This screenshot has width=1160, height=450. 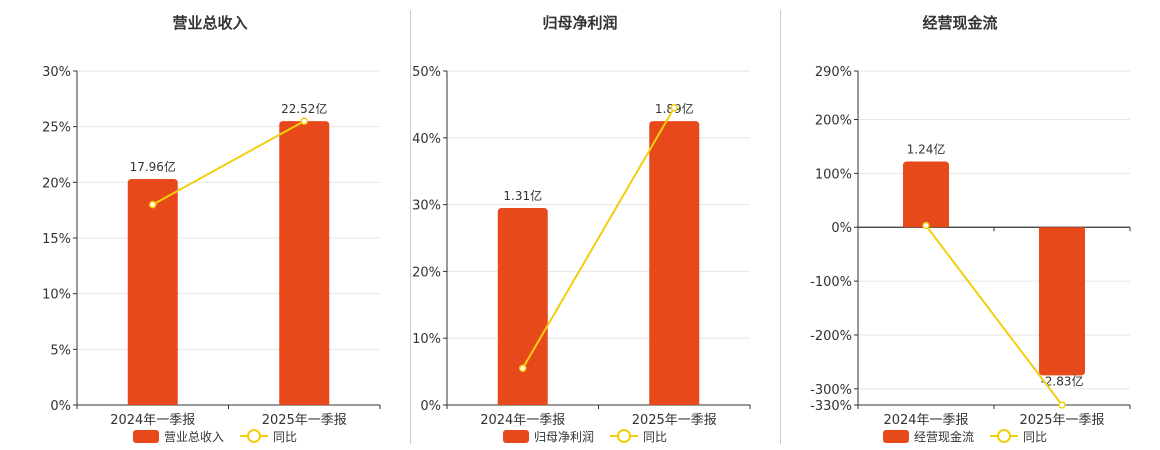 I want to click on chart-title-cash-flow: 经营现金流, so click(x=960, y=23).